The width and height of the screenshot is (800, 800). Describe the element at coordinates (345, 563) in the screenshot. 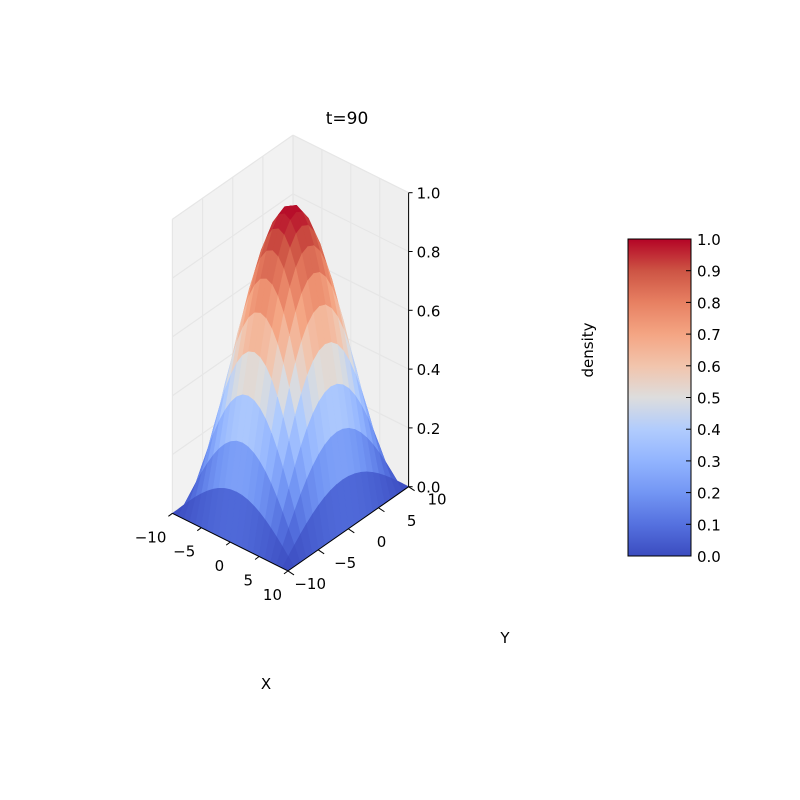

I see `y-tick-label: −5` at that location.